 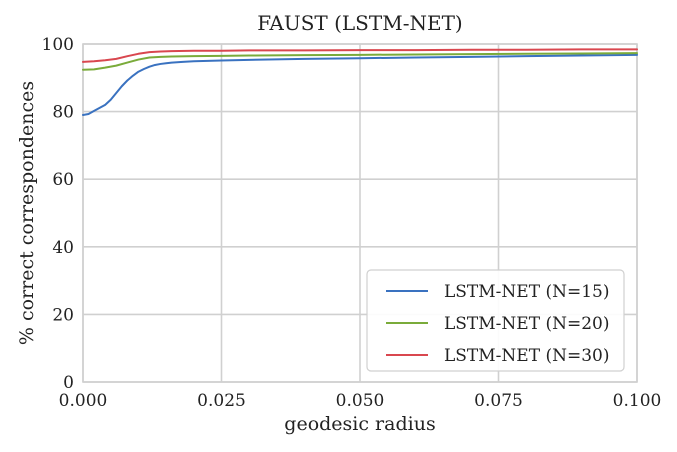 What do you see at coordinates (221, 401) in the screenshot?
I see `x-tick-label: 0.025` at bounding box center [221, 401].